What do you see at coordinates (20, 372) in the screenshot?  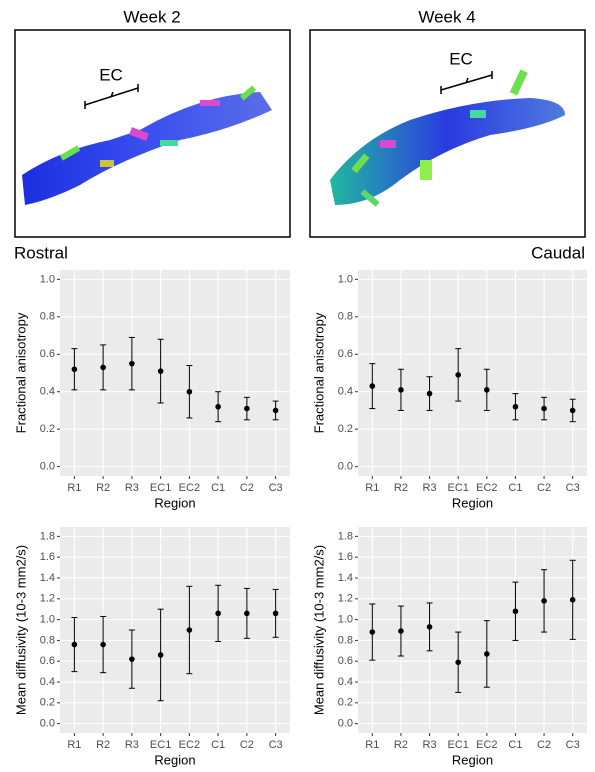 I see `y-axis-label: Fractional anisotropy` at bounding box center [20, 372].